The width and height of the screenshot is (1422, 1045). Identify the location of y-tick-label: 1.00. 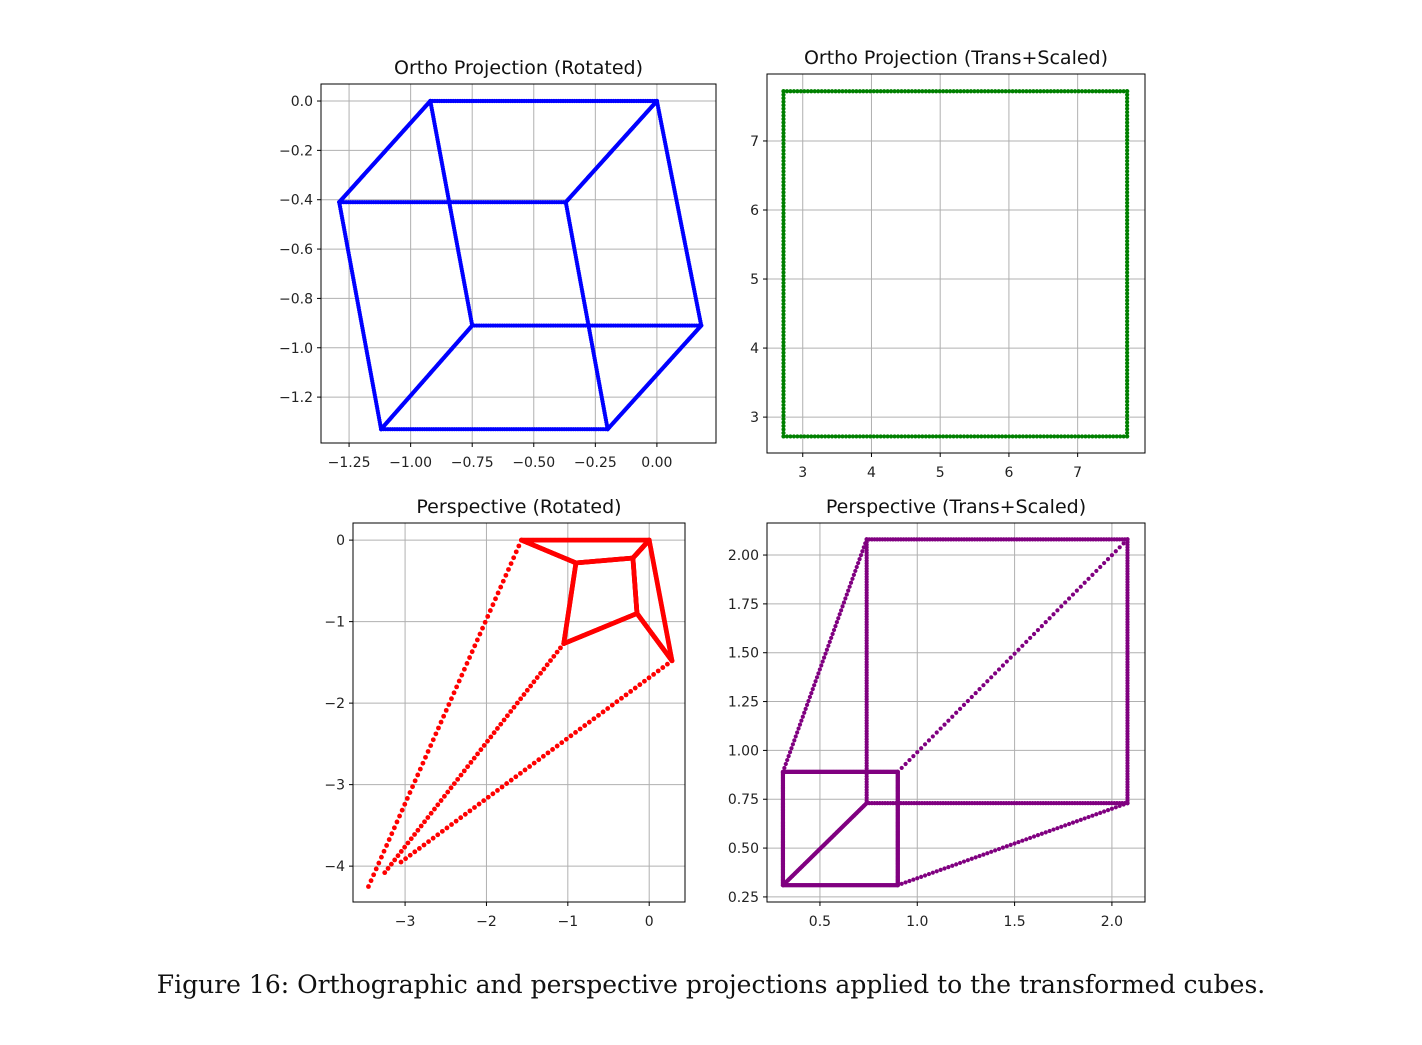
(743, 751).